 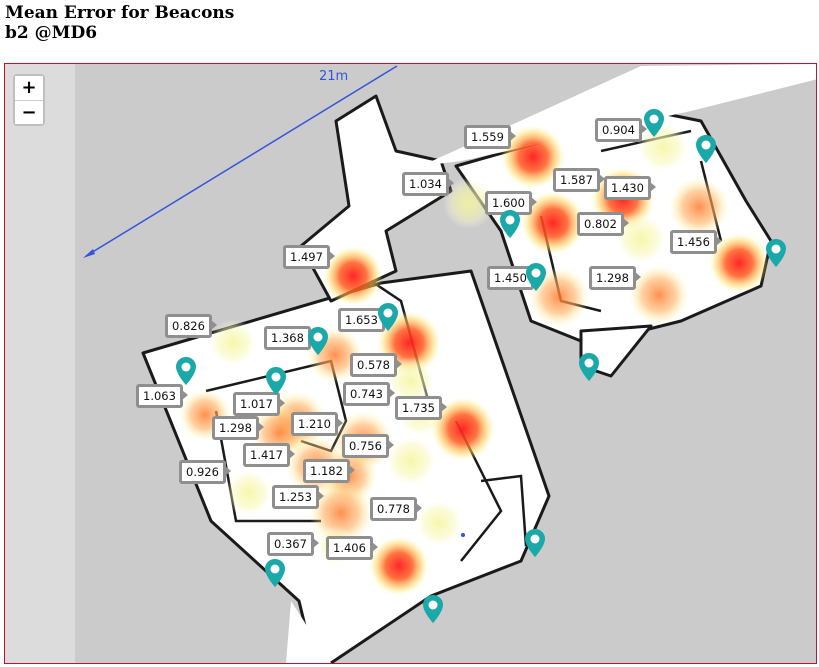 What do you see at coordinates (396, 509) in the screenshot?
I see `error-label: 0.778` at bounding box center [396, 509].